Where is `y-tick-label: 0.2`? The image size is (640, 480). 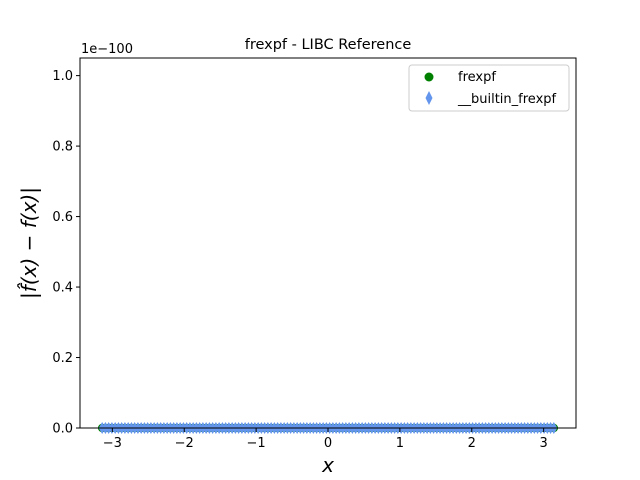
y-tick-label: 0.2 is located at coordinates (62, 358).